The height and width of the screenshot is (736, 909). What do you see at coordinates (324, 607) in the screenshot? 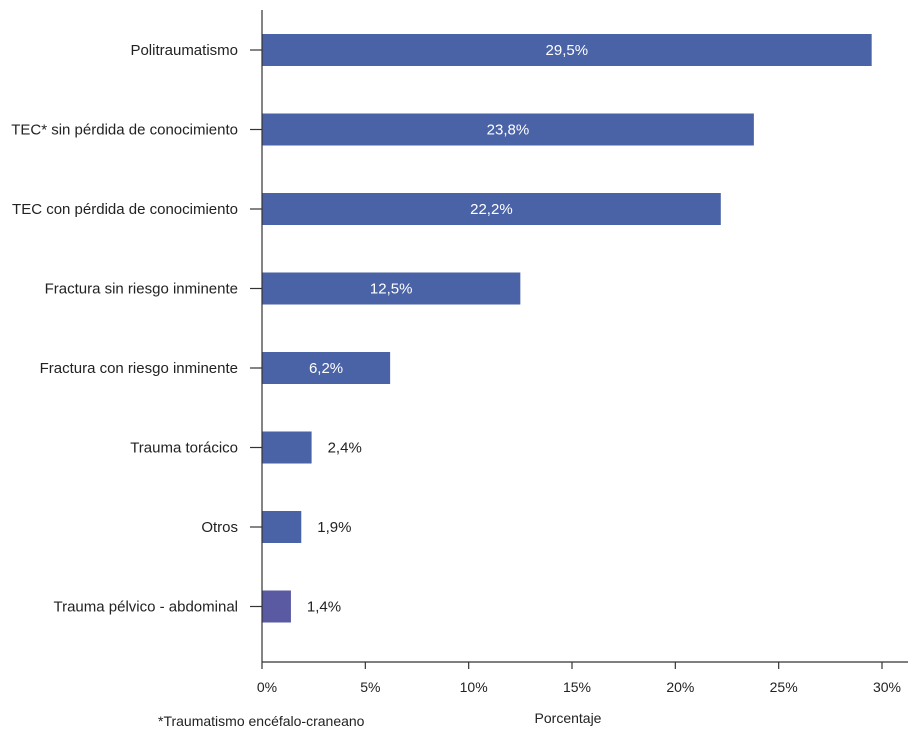
I see `value-label: 1,4%` at bounding box center [324, 607].